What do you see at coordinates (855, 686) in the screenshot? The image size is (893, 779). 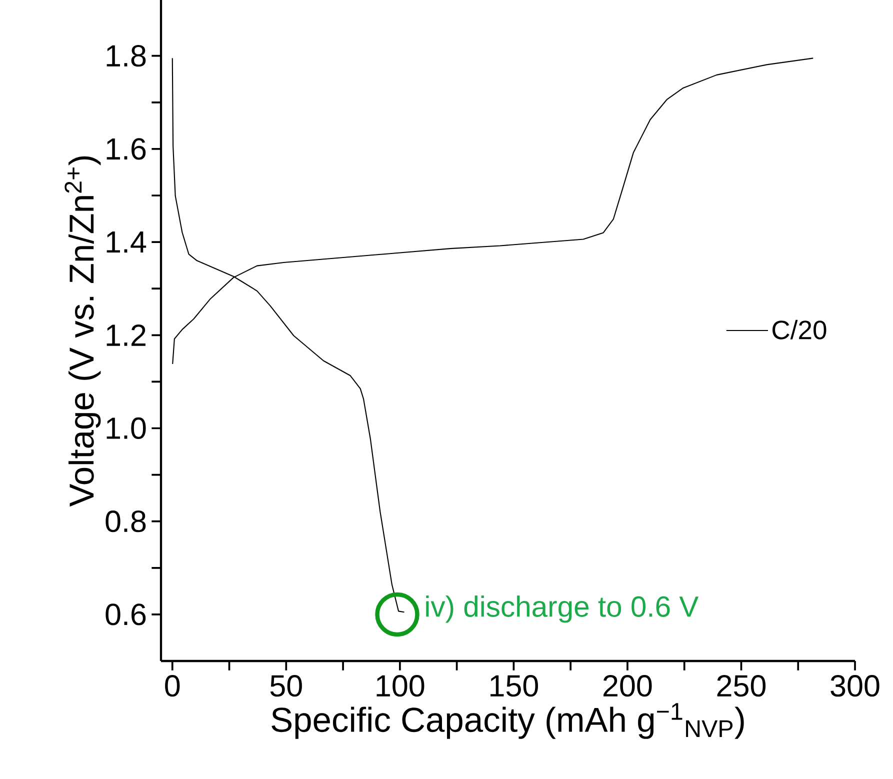 I see `x-tick-label: 300` at bounding box center [855, 686].